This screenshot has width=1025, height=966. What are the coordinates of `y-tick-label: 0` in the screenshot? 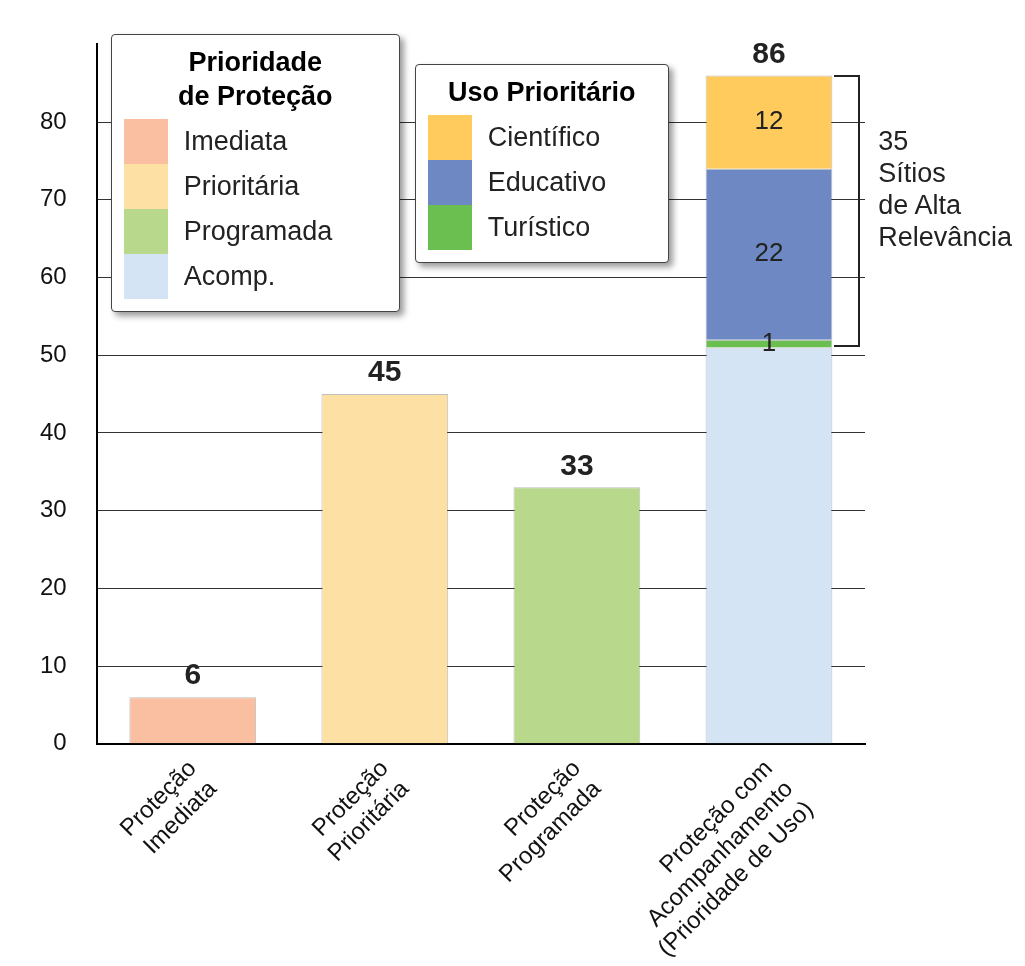 It's located at (60, 742).